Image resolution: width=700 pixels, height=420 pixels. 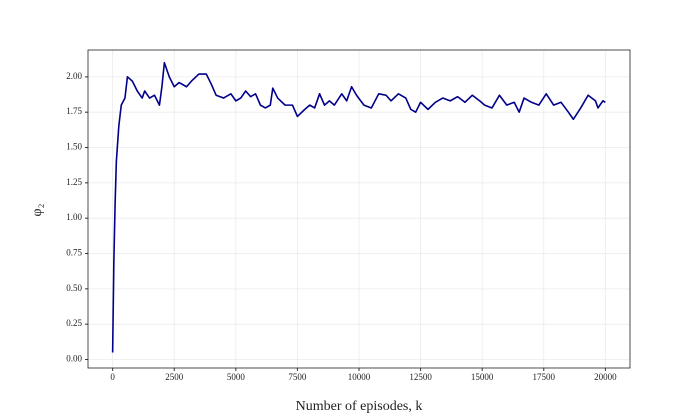 What do you see at coordinates (174, 377) in the screenshot?
I see `x-tick-label: 2500` at bounding box center [174, 377].